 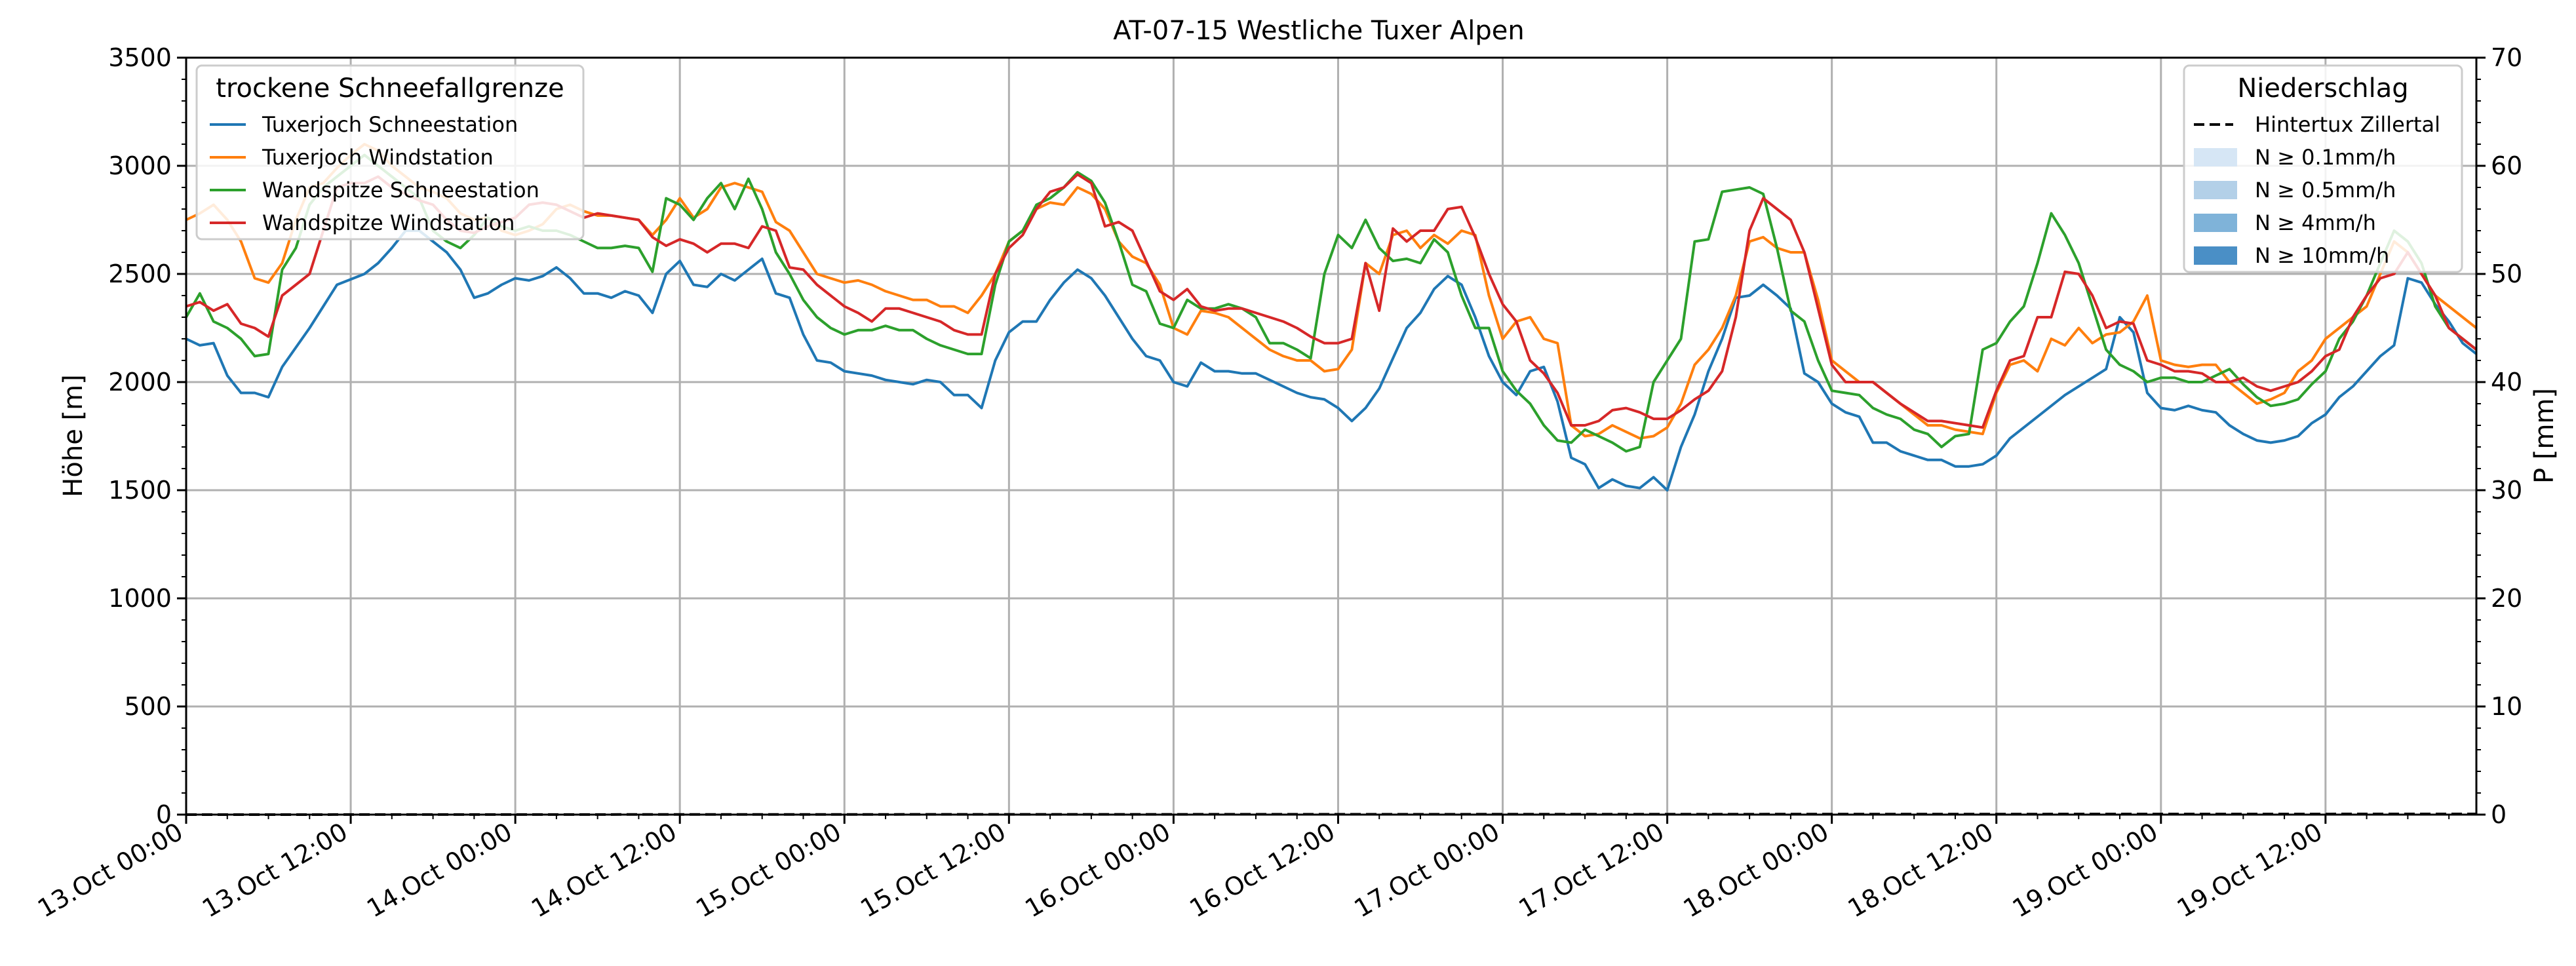 What do you see at coordinates (439, 870) in the screenshot?
I see `x-tick-label: 14.Oct 00:00` at bounding box center [439, 870].